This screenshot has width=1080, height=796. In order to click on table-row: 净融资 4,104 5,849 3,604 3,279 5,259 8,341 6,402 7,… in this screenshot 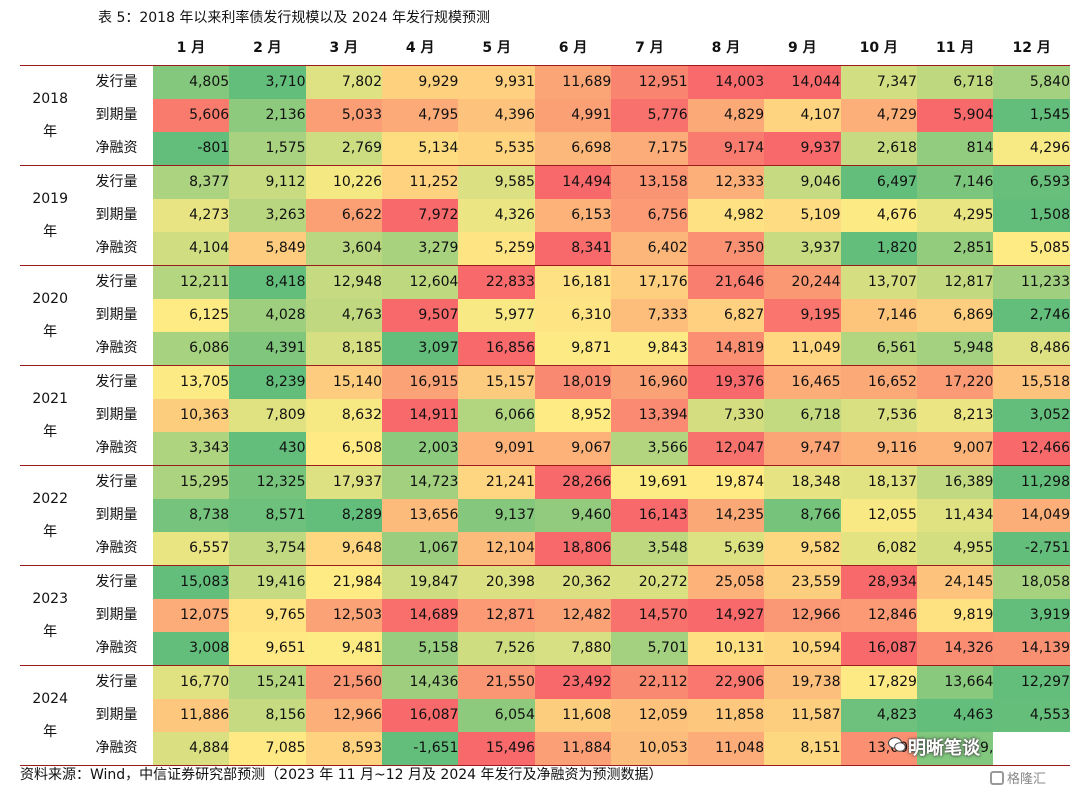, I will do `click(545, 249)`.